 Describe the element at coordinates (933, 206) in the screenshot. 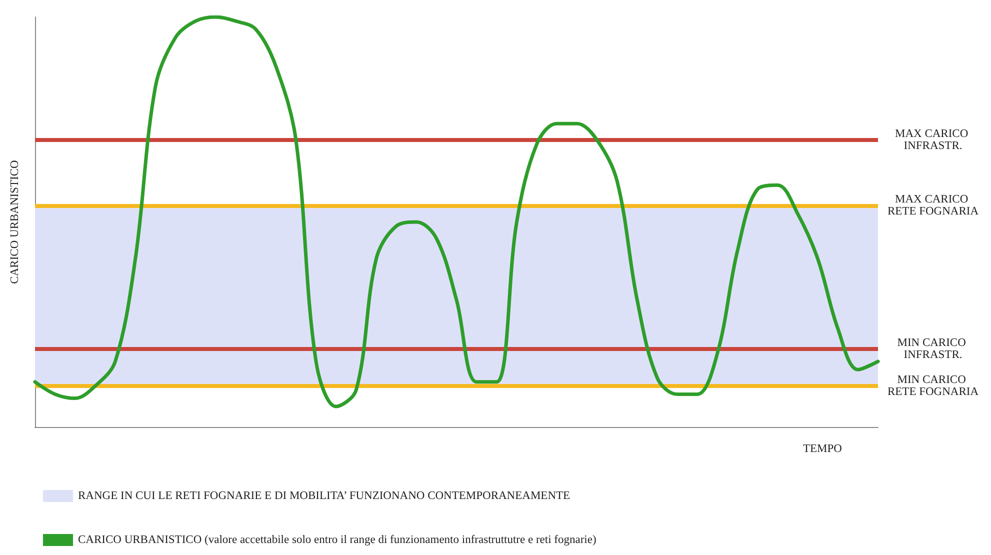

I see `ref-line-label: MAX CARICO RETE FOGNARIA` at that location.